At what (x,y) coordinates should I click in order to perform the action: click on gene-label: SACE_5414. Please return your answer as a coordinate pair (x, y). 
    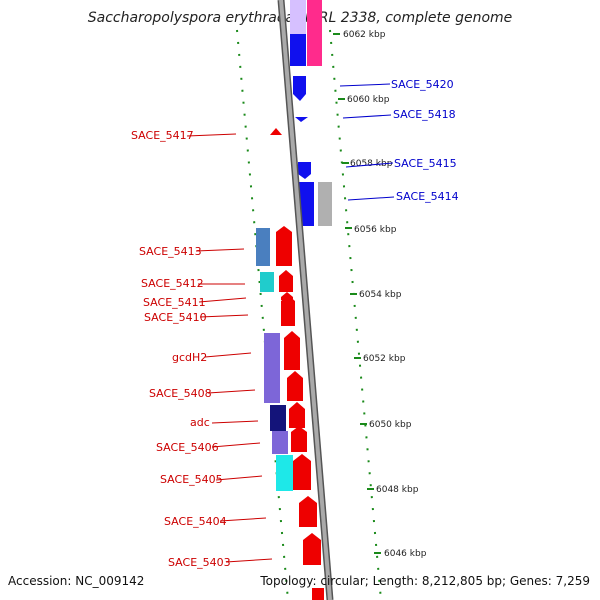
    Looking at the image, I should click on (427, 196).